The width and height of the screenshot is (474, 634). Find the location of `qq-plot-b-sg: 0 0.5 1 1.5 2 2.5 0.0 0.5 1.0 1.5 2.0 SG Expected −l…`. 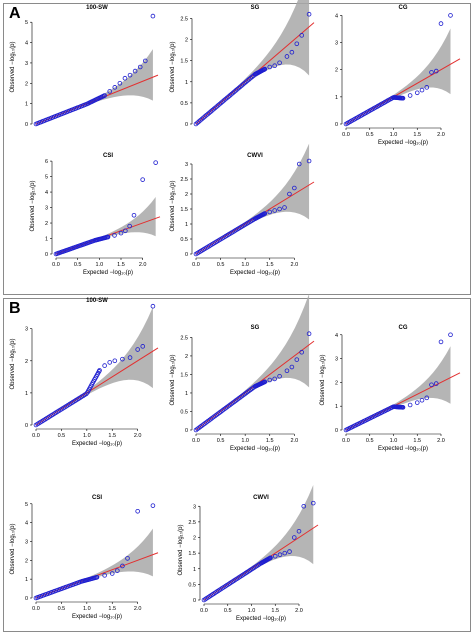

qq-plot-b-sg: 0 0.5 1 1.5 2 2.5 0.0 0.5 1.0 1.5 2.0 SG Expected −l… is located at coordinates (242, 372).